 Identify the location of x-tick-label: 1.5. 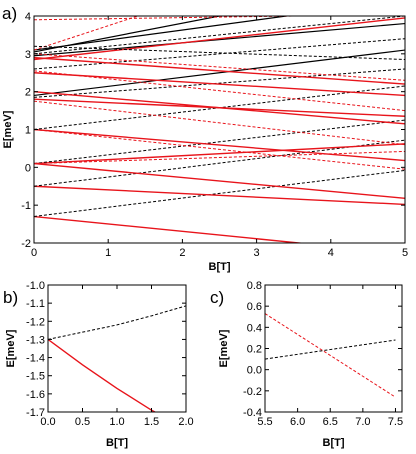
(151, 422).